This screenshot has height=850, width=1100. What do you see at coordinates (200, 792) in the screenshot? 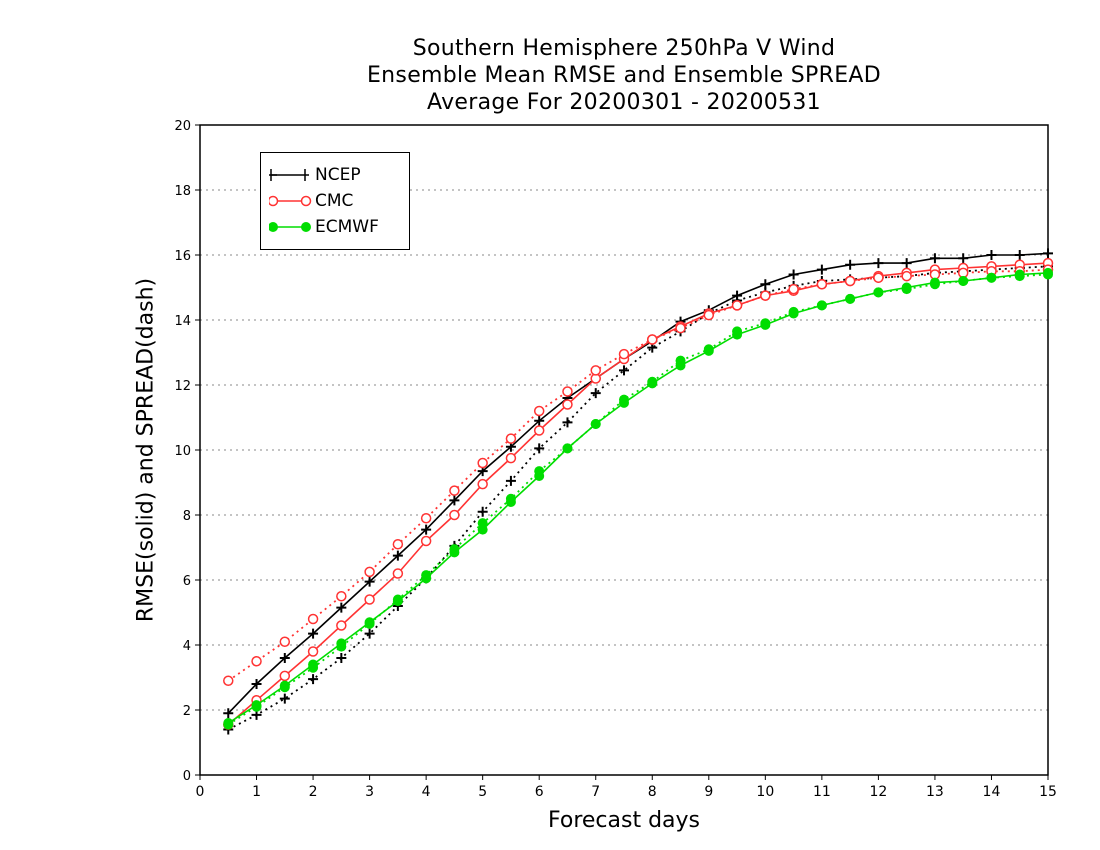
I see `x-tick-label: 0` at bounding box center [200, 792].